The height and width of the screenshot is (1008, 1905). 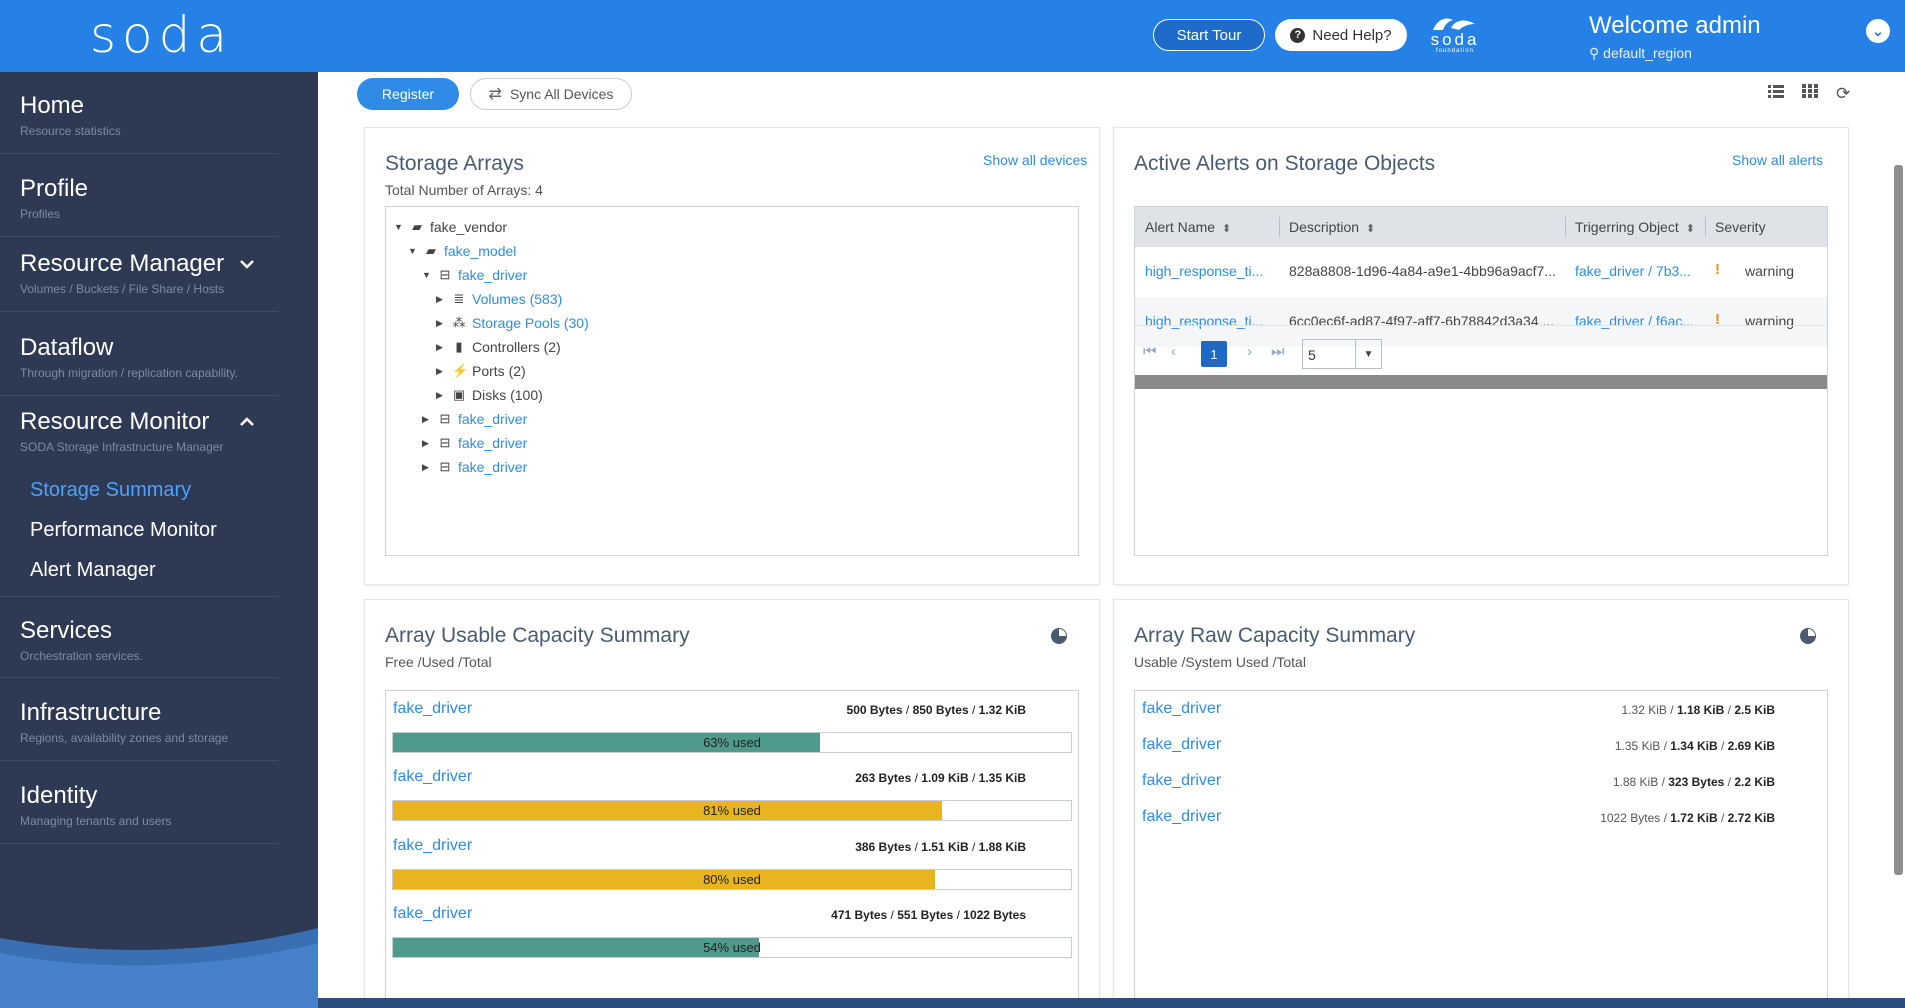 I want to click on refresh-icon: ⟳, so click(x=1843, y=93).